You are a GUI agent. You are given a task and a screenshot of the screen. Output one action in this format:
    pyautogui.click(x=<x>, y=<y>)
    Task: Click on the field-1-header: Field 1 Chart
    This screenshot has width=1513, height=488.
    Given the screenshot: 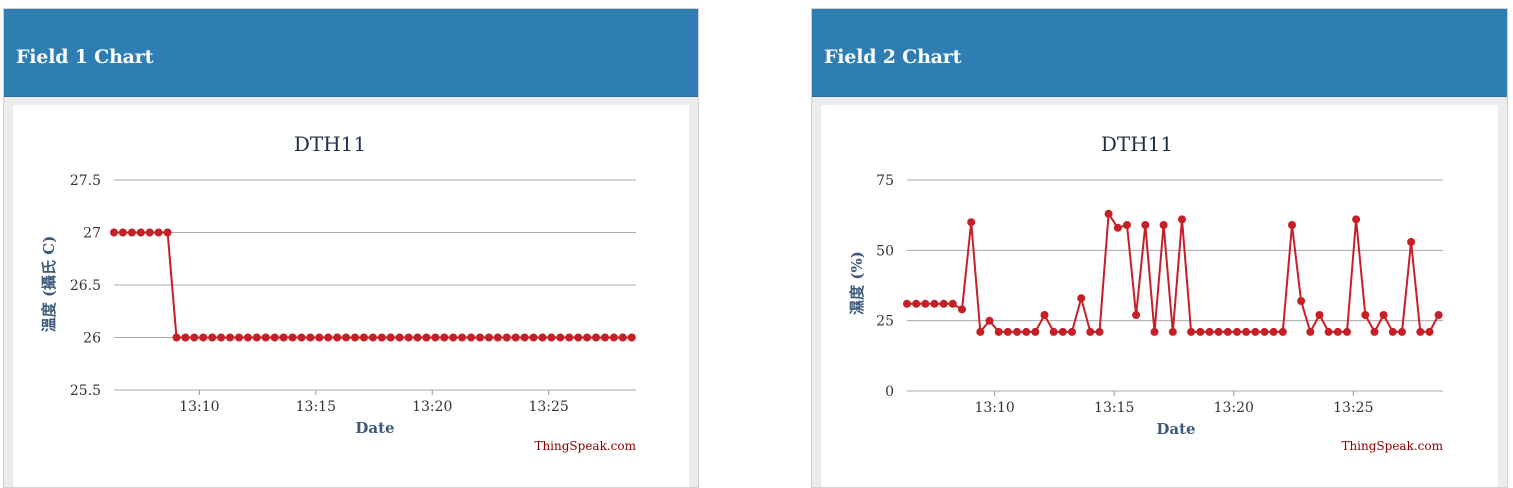 What is the action you would take?
    pyautogui.click(x=351, y=53)
    